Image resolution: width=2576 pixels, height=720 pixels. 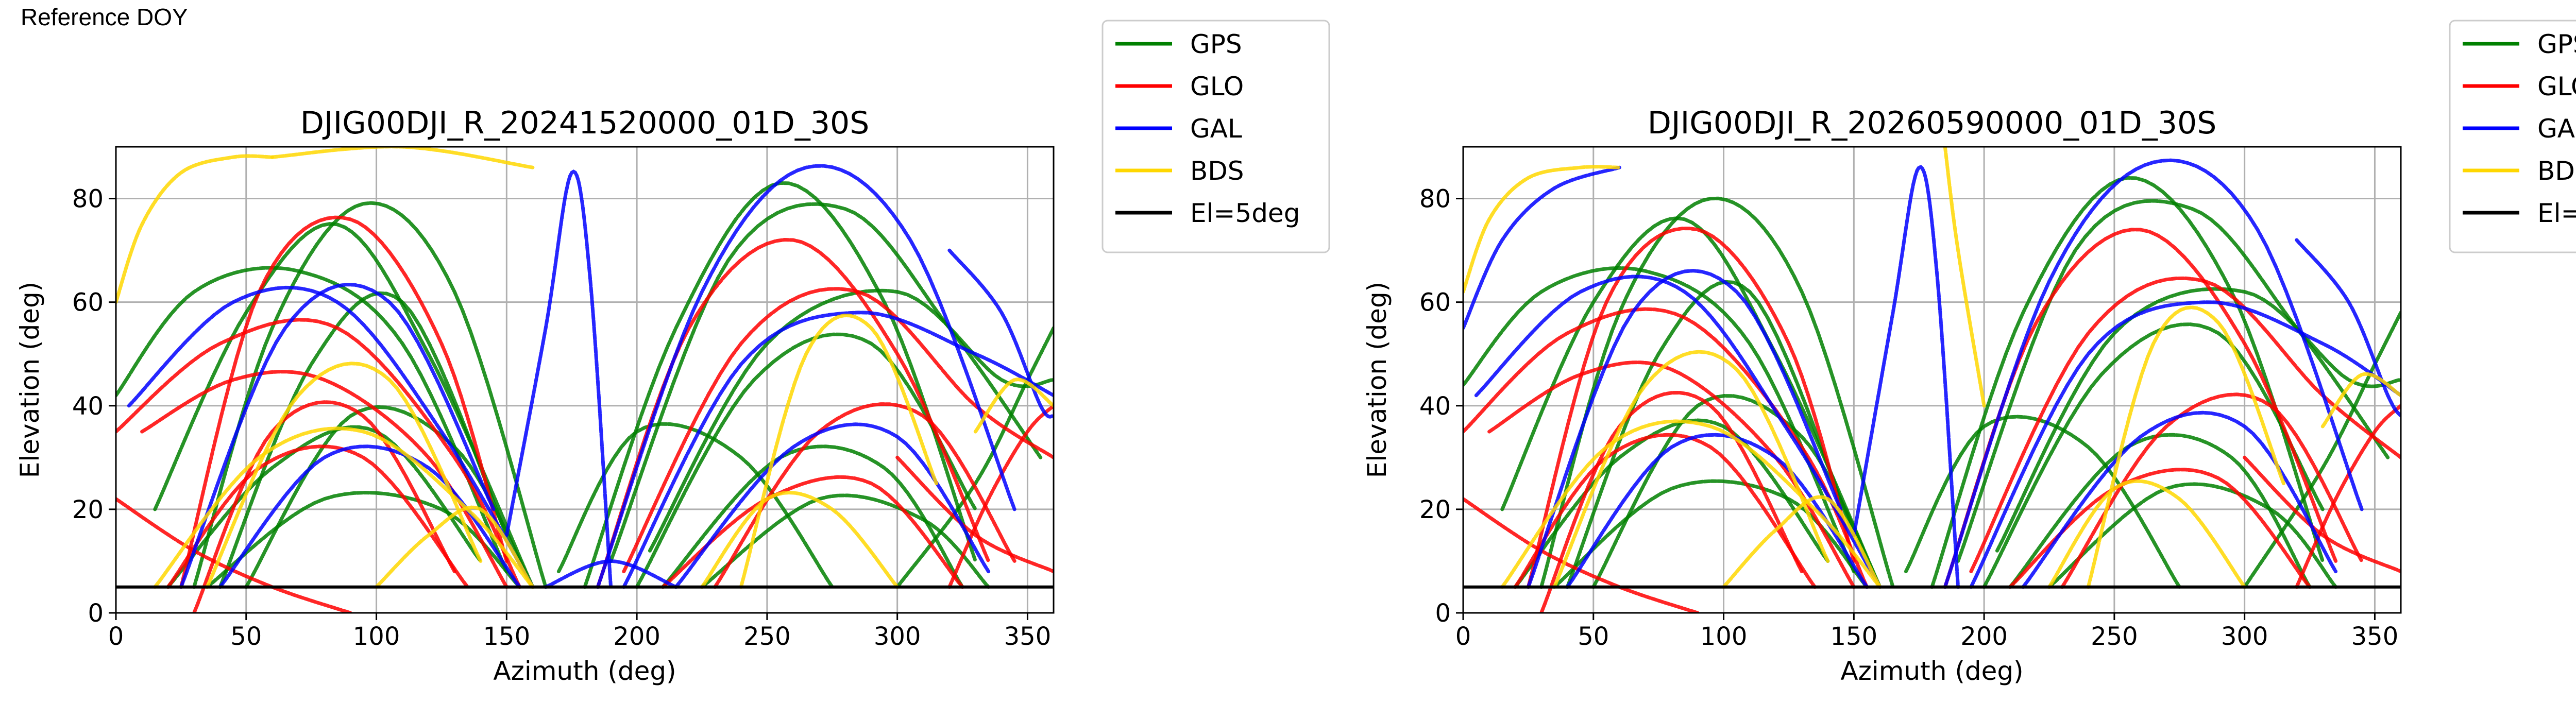 What do you see at coordinates (1932, 123) in the screenshot?
I see `chart-title: DJIG00DJI_R_20260590000_01D_30S` at bounding box center [1932, 123].